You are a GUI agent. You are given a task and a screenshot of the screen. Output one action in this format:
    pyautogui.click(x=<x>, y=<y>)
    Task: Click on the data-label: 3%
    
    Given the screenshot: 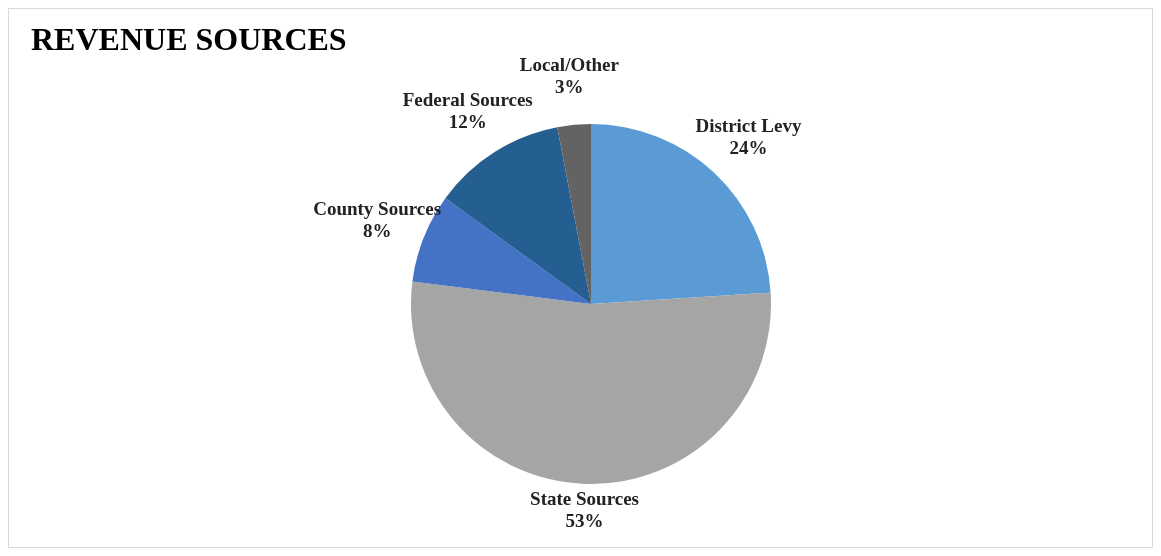 What is the action you would take?
    pyautogui.click(x=569, y=87)
    